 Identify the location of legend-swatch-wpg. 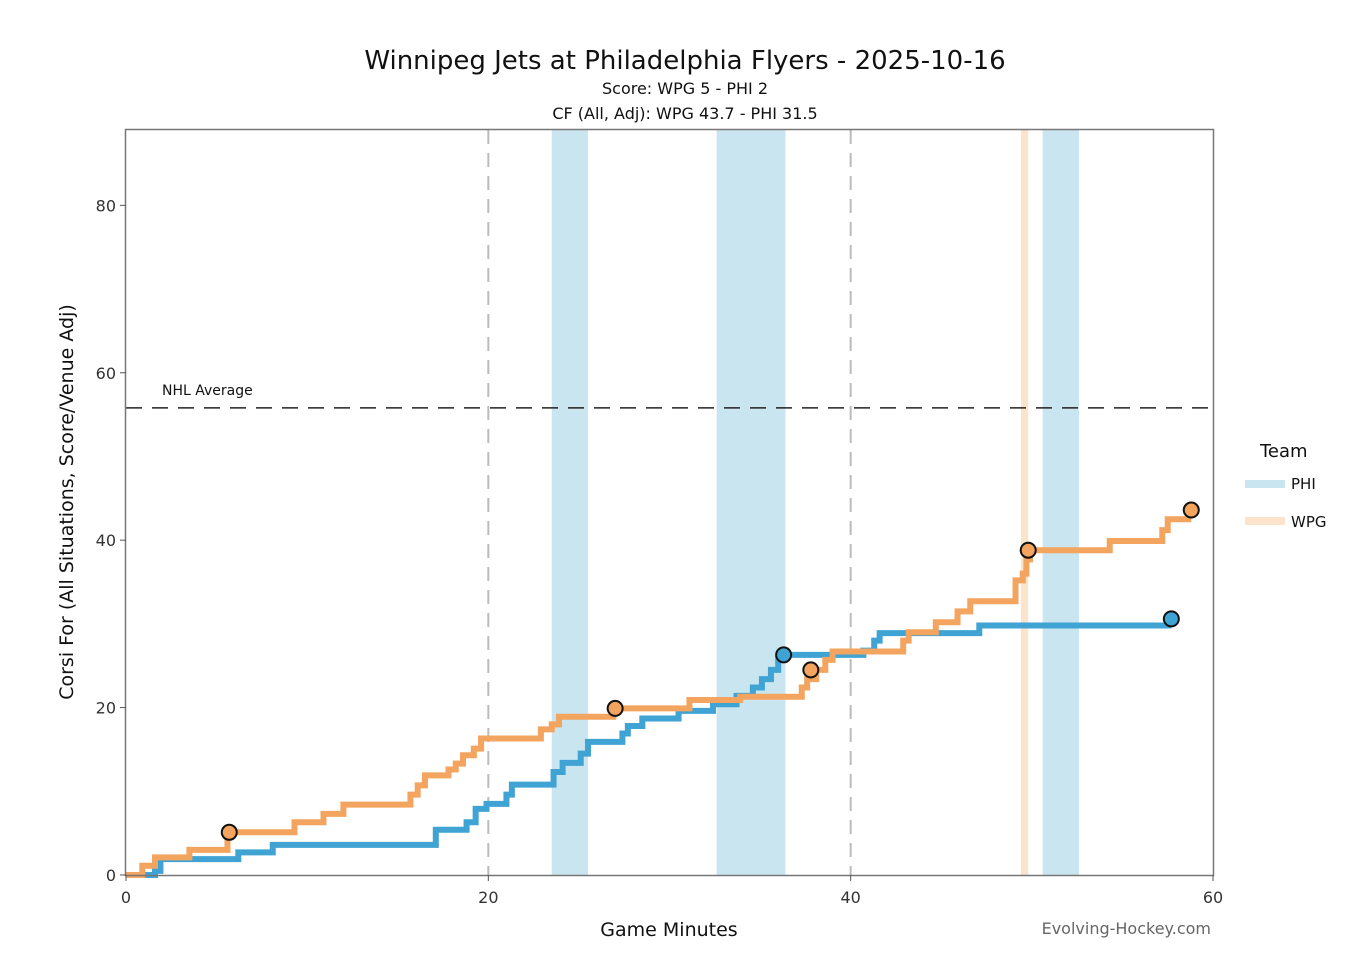
(1265, 521).